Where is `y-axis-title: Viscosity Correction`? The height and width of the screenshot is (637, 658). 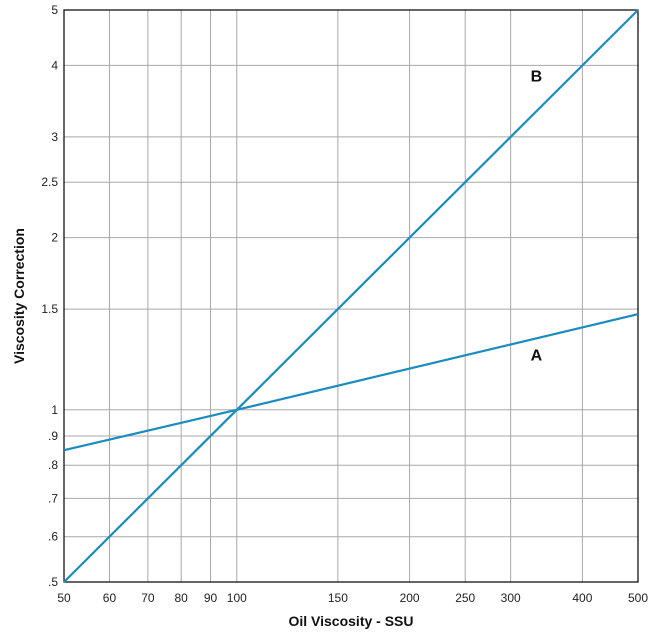 y-axis-title: Viscosity Correction is located at coordinates (19, 296).